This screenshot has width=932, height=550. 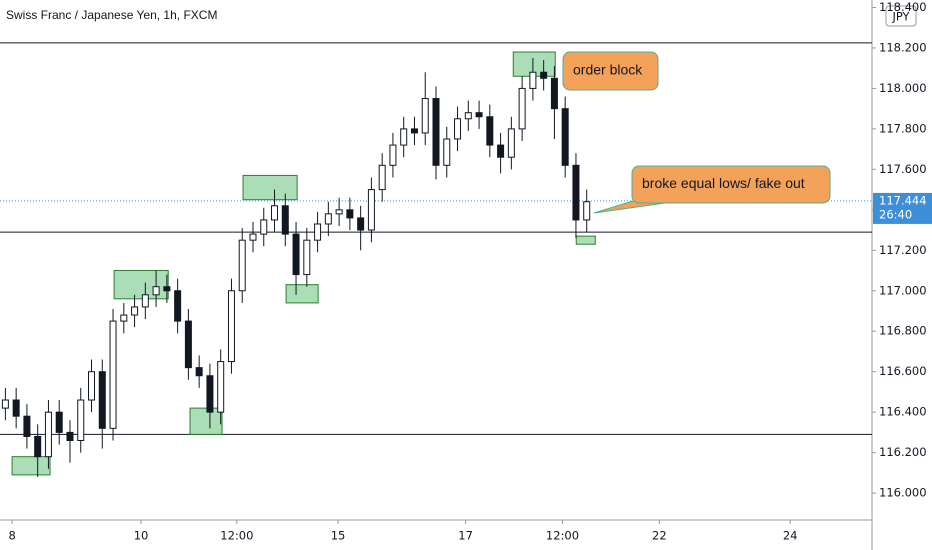 I want to click on last-price-label: 117.444, so click(x=903, y=200).